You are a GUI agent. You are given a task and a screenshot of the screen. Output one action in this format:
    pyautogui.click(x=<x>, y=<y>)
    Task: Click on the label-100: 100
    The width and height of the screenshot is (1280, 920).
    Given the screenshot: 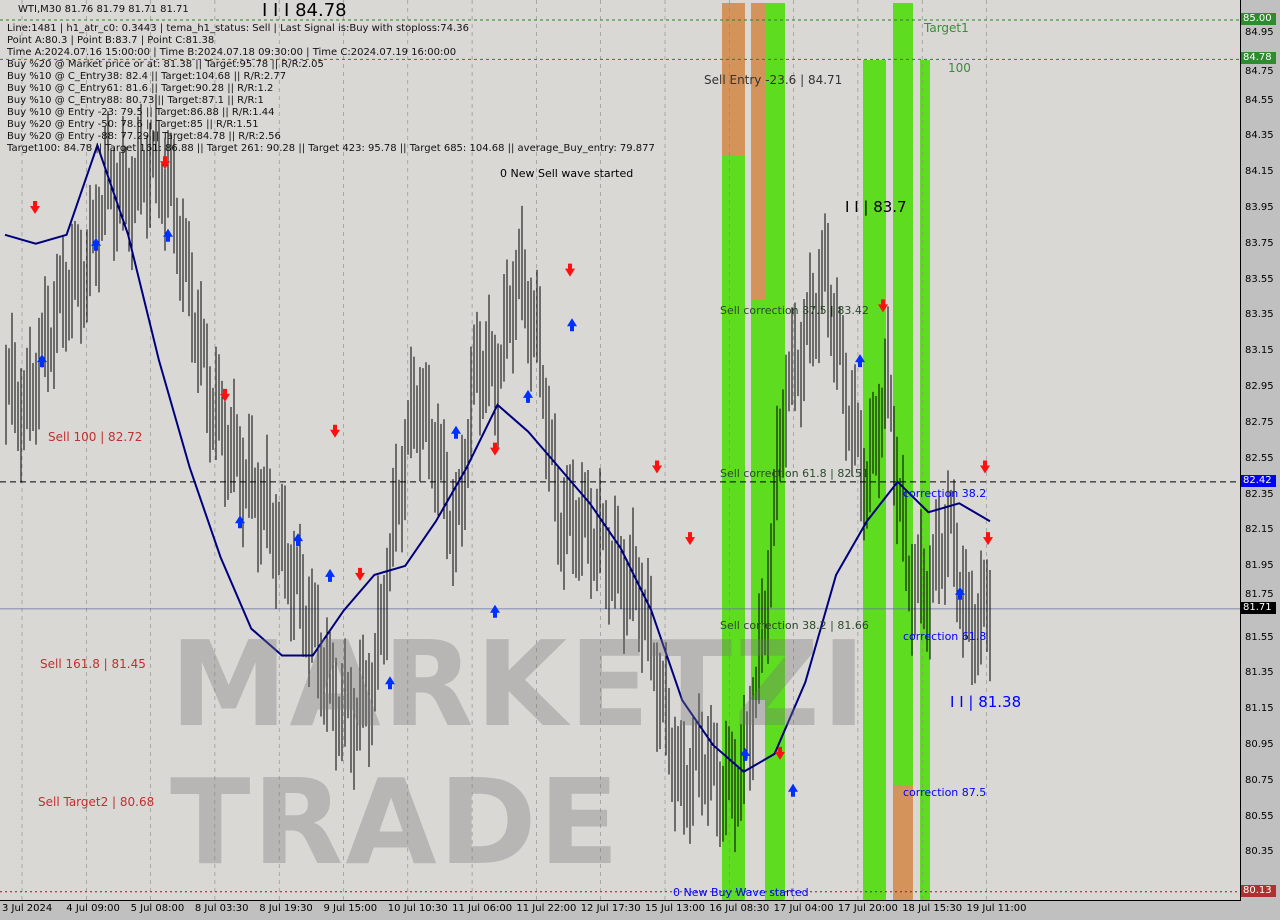 What is the action you would take?
    pyautogui.click(x=959, y=68)
    